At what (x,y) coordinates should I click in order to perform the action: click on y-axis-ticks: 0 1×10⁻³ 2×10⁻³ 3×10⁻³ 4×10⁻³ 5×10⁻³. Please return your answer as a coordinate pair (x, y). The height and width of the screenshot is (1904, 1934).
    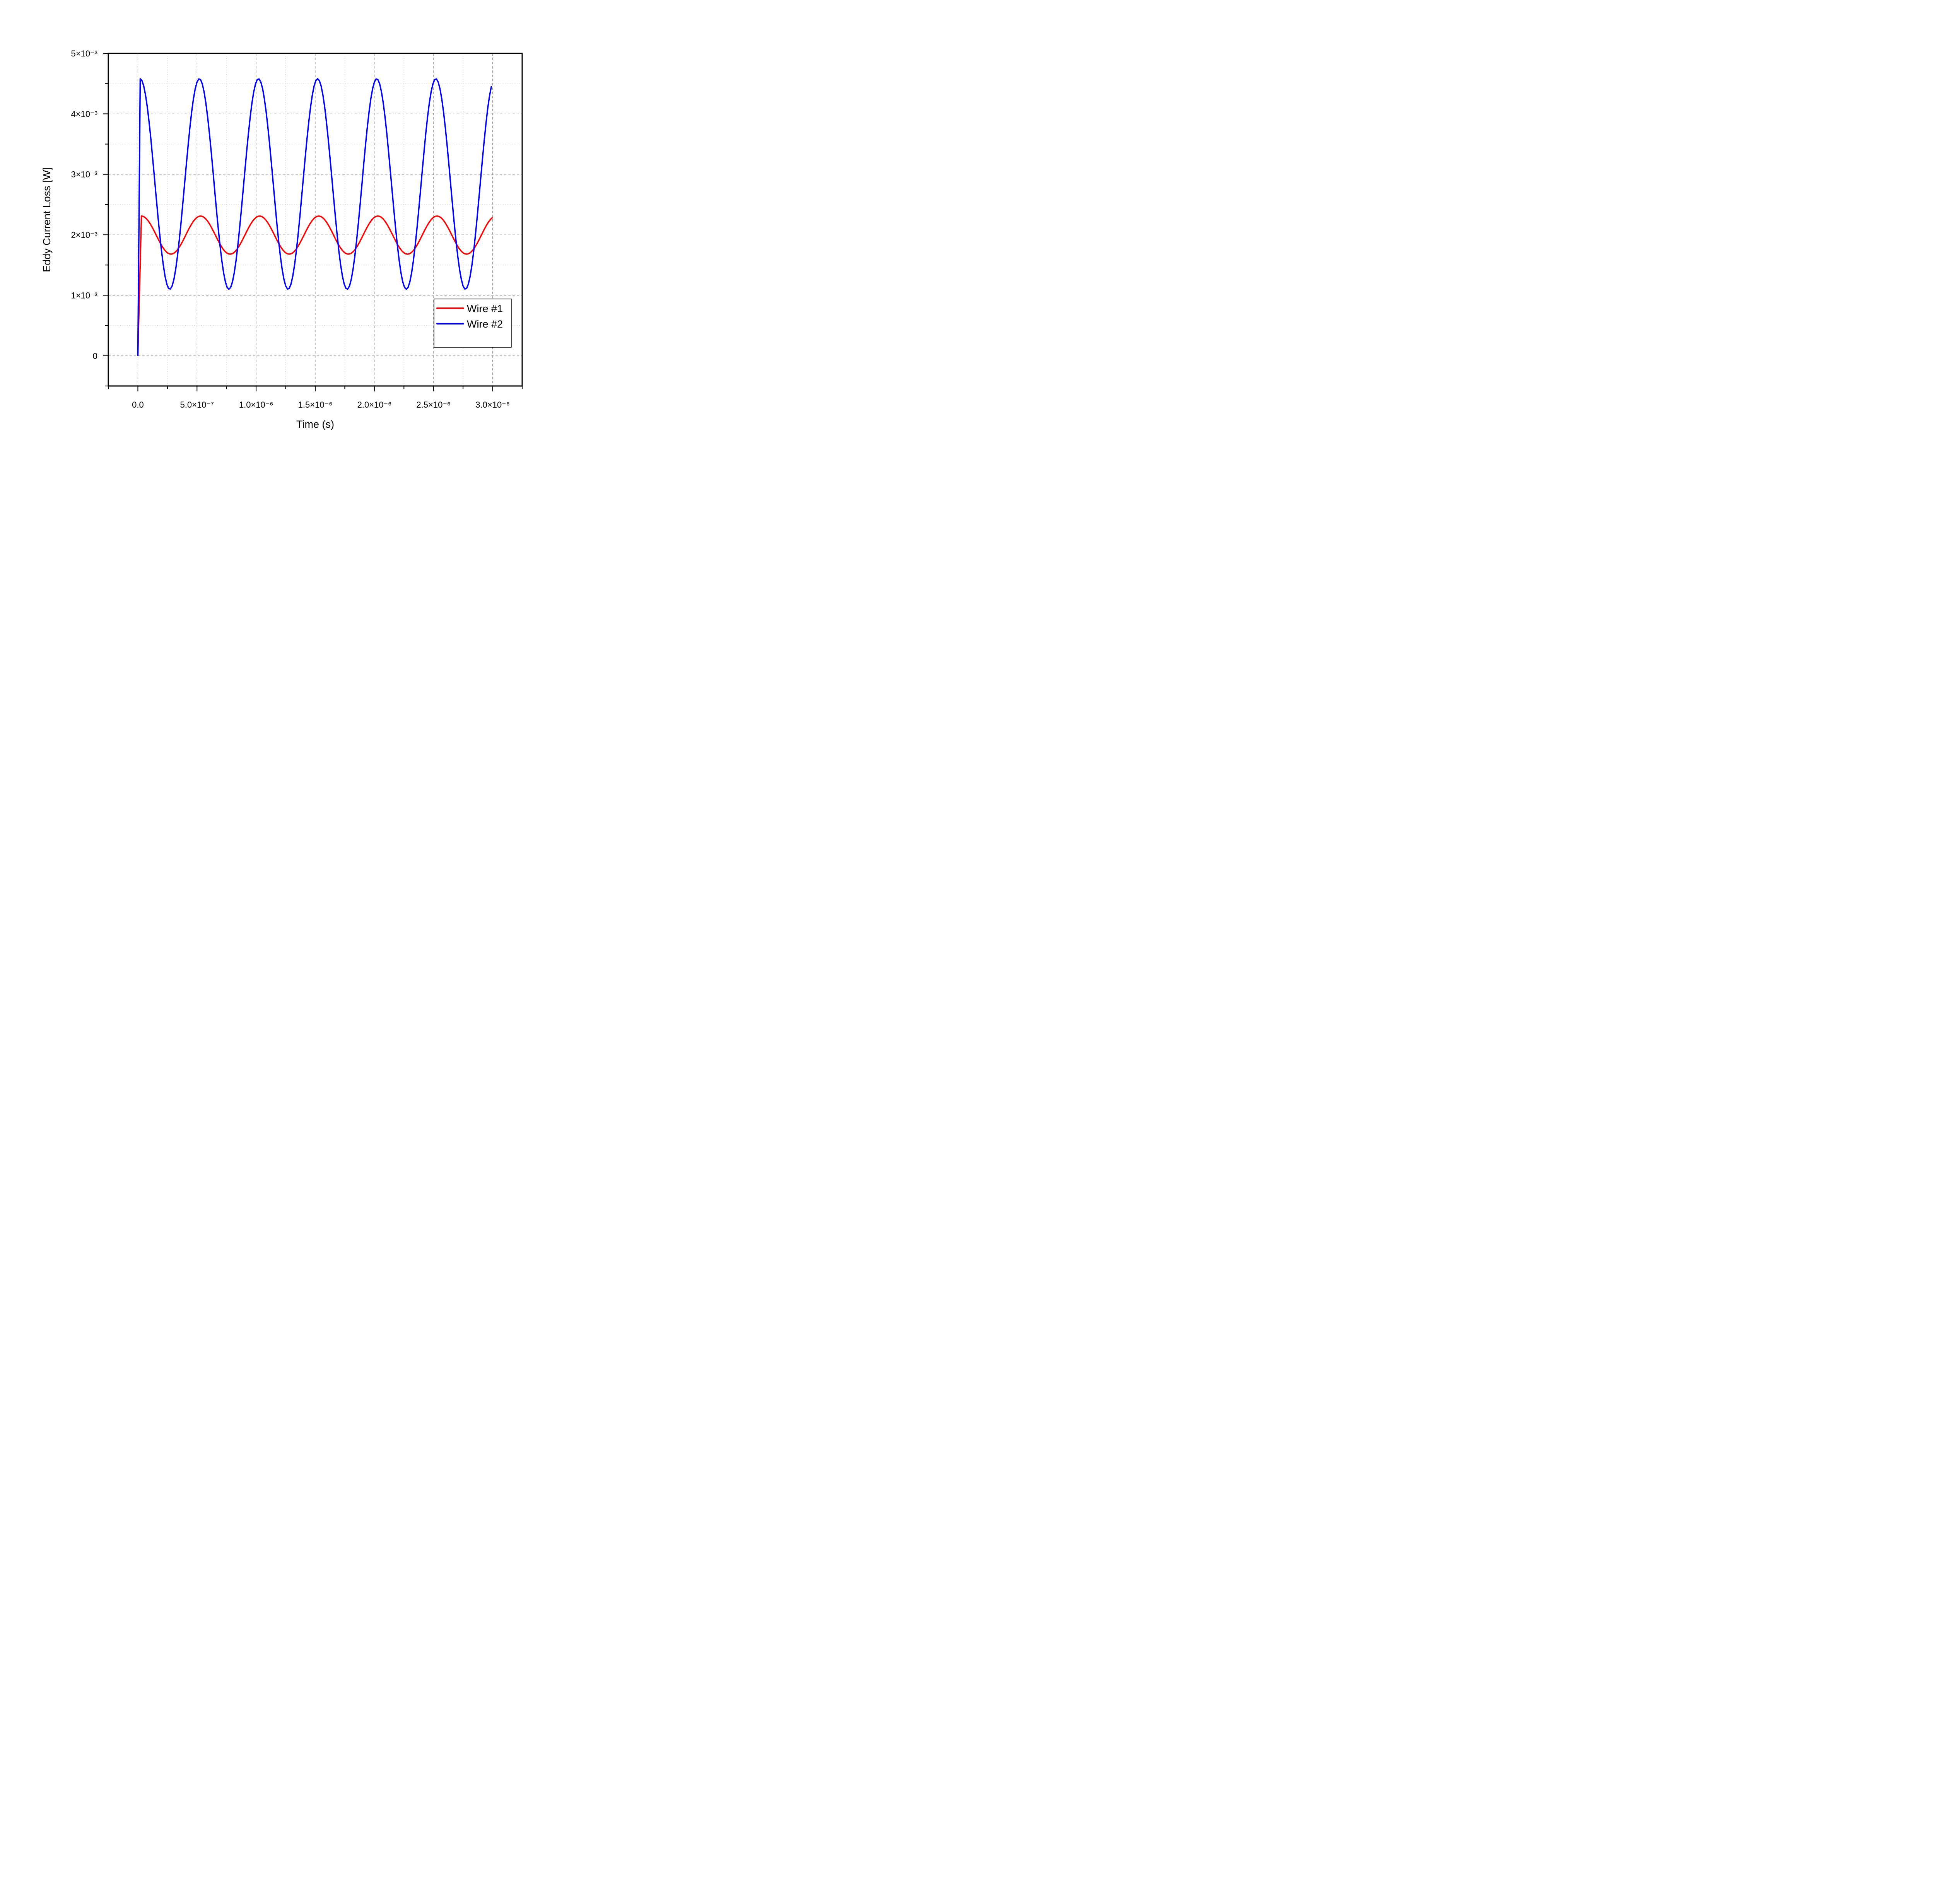
    Looking at the image, I should click on (89, 217).